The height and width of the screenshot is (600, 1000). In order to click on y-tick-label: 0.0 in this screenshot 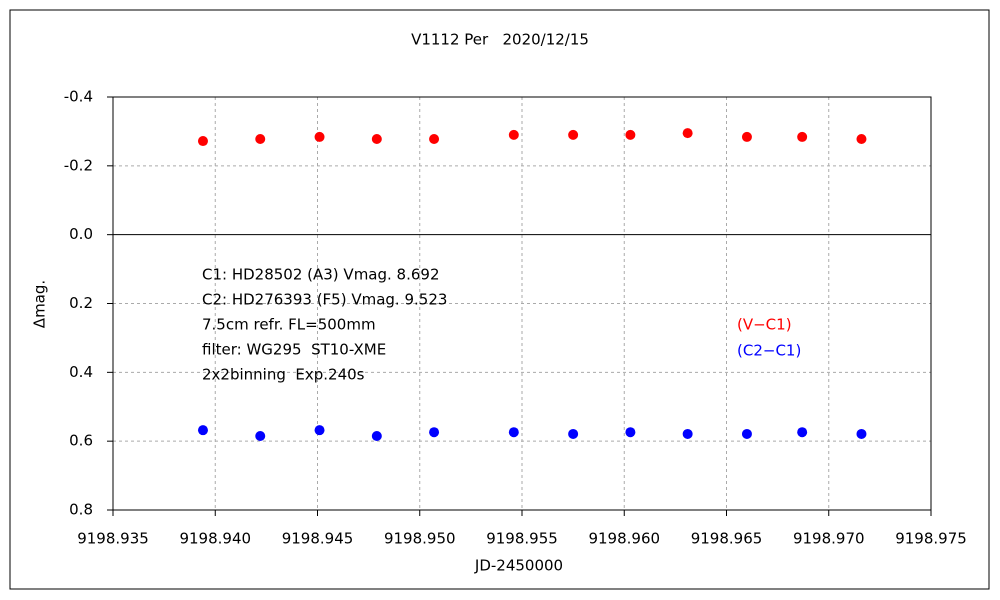, I will do `click(81, 234)`.